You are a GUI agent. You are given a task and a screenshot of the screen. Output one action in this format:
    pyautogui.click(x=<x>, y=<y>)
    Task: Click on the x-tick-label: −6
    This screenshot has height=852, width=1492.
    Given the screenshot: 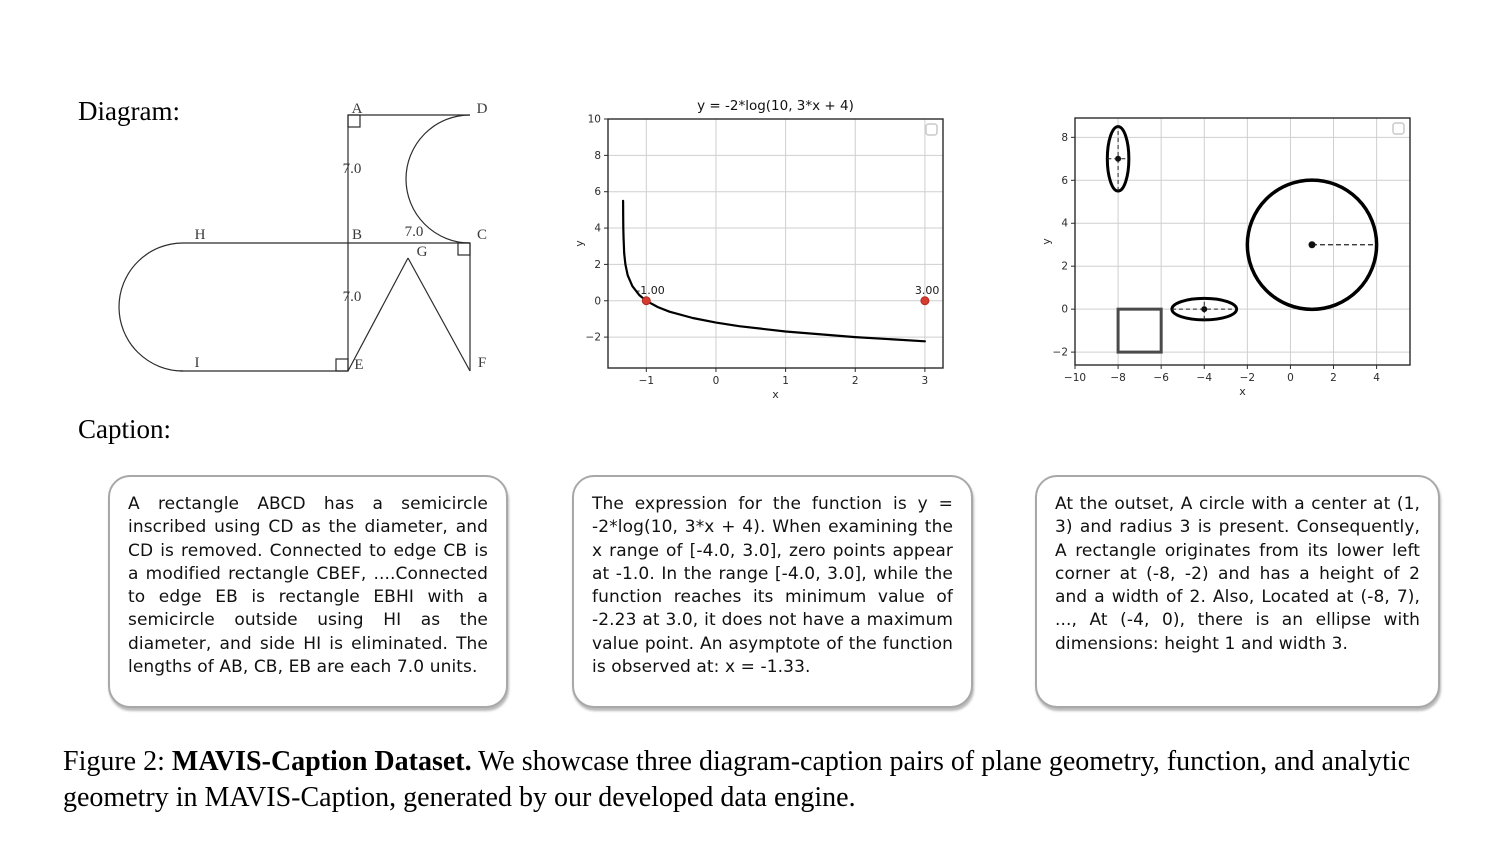 What is the action you would take?
    pyautogui.click(x=1161, y=378)
    